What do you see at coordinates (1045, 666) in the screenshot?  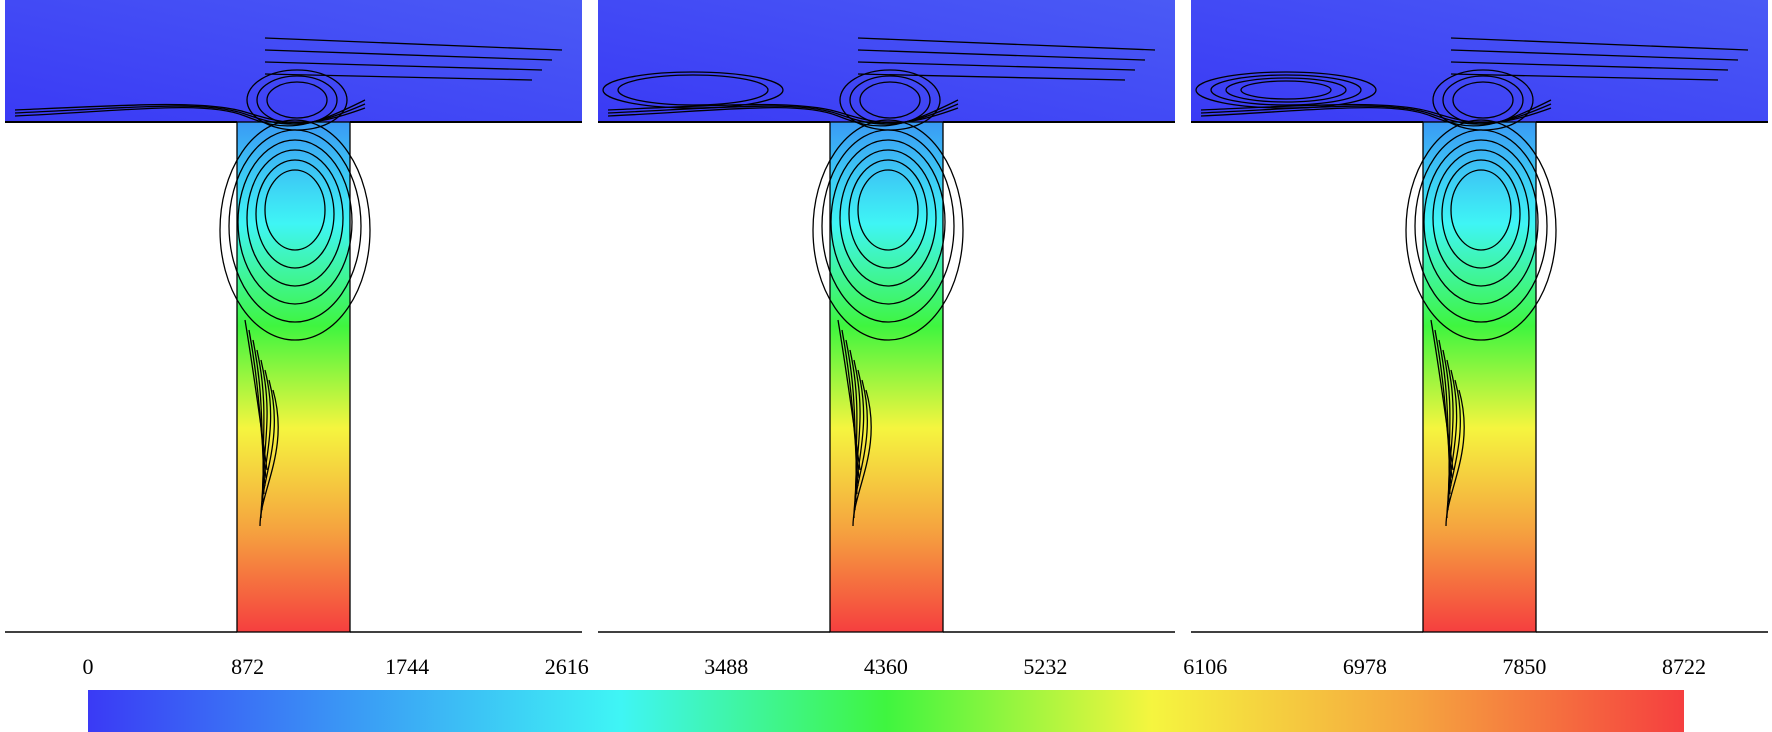 I see `colorbar-tick-label: 5232` at bounding box center [1045, 666].